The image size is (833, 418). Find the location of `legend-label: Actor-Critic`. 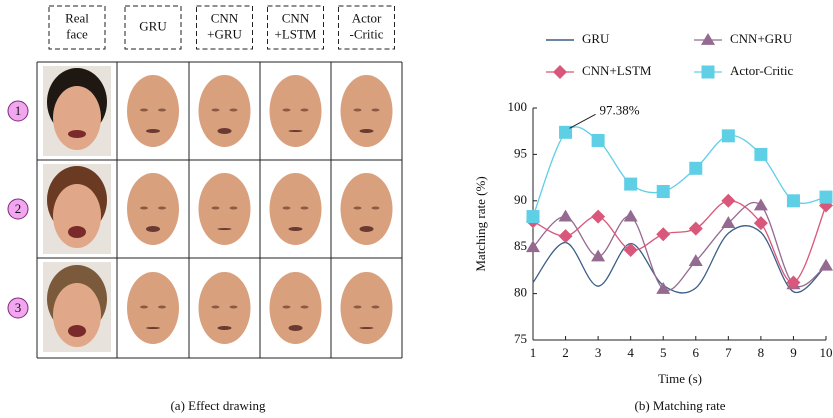

legend-label: Actor-Critic is located at coordinates (762, 70).